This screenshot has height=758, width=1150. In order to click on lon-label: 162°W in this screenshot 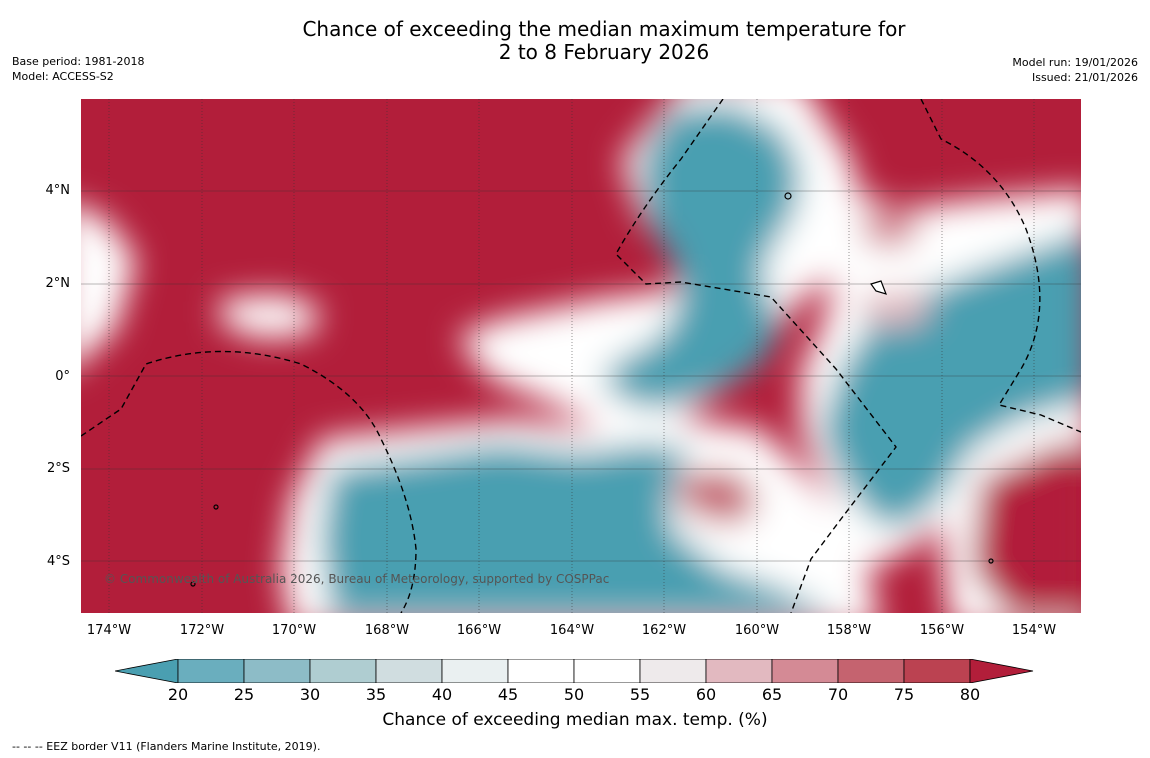, I will do `click(664, 630)`.